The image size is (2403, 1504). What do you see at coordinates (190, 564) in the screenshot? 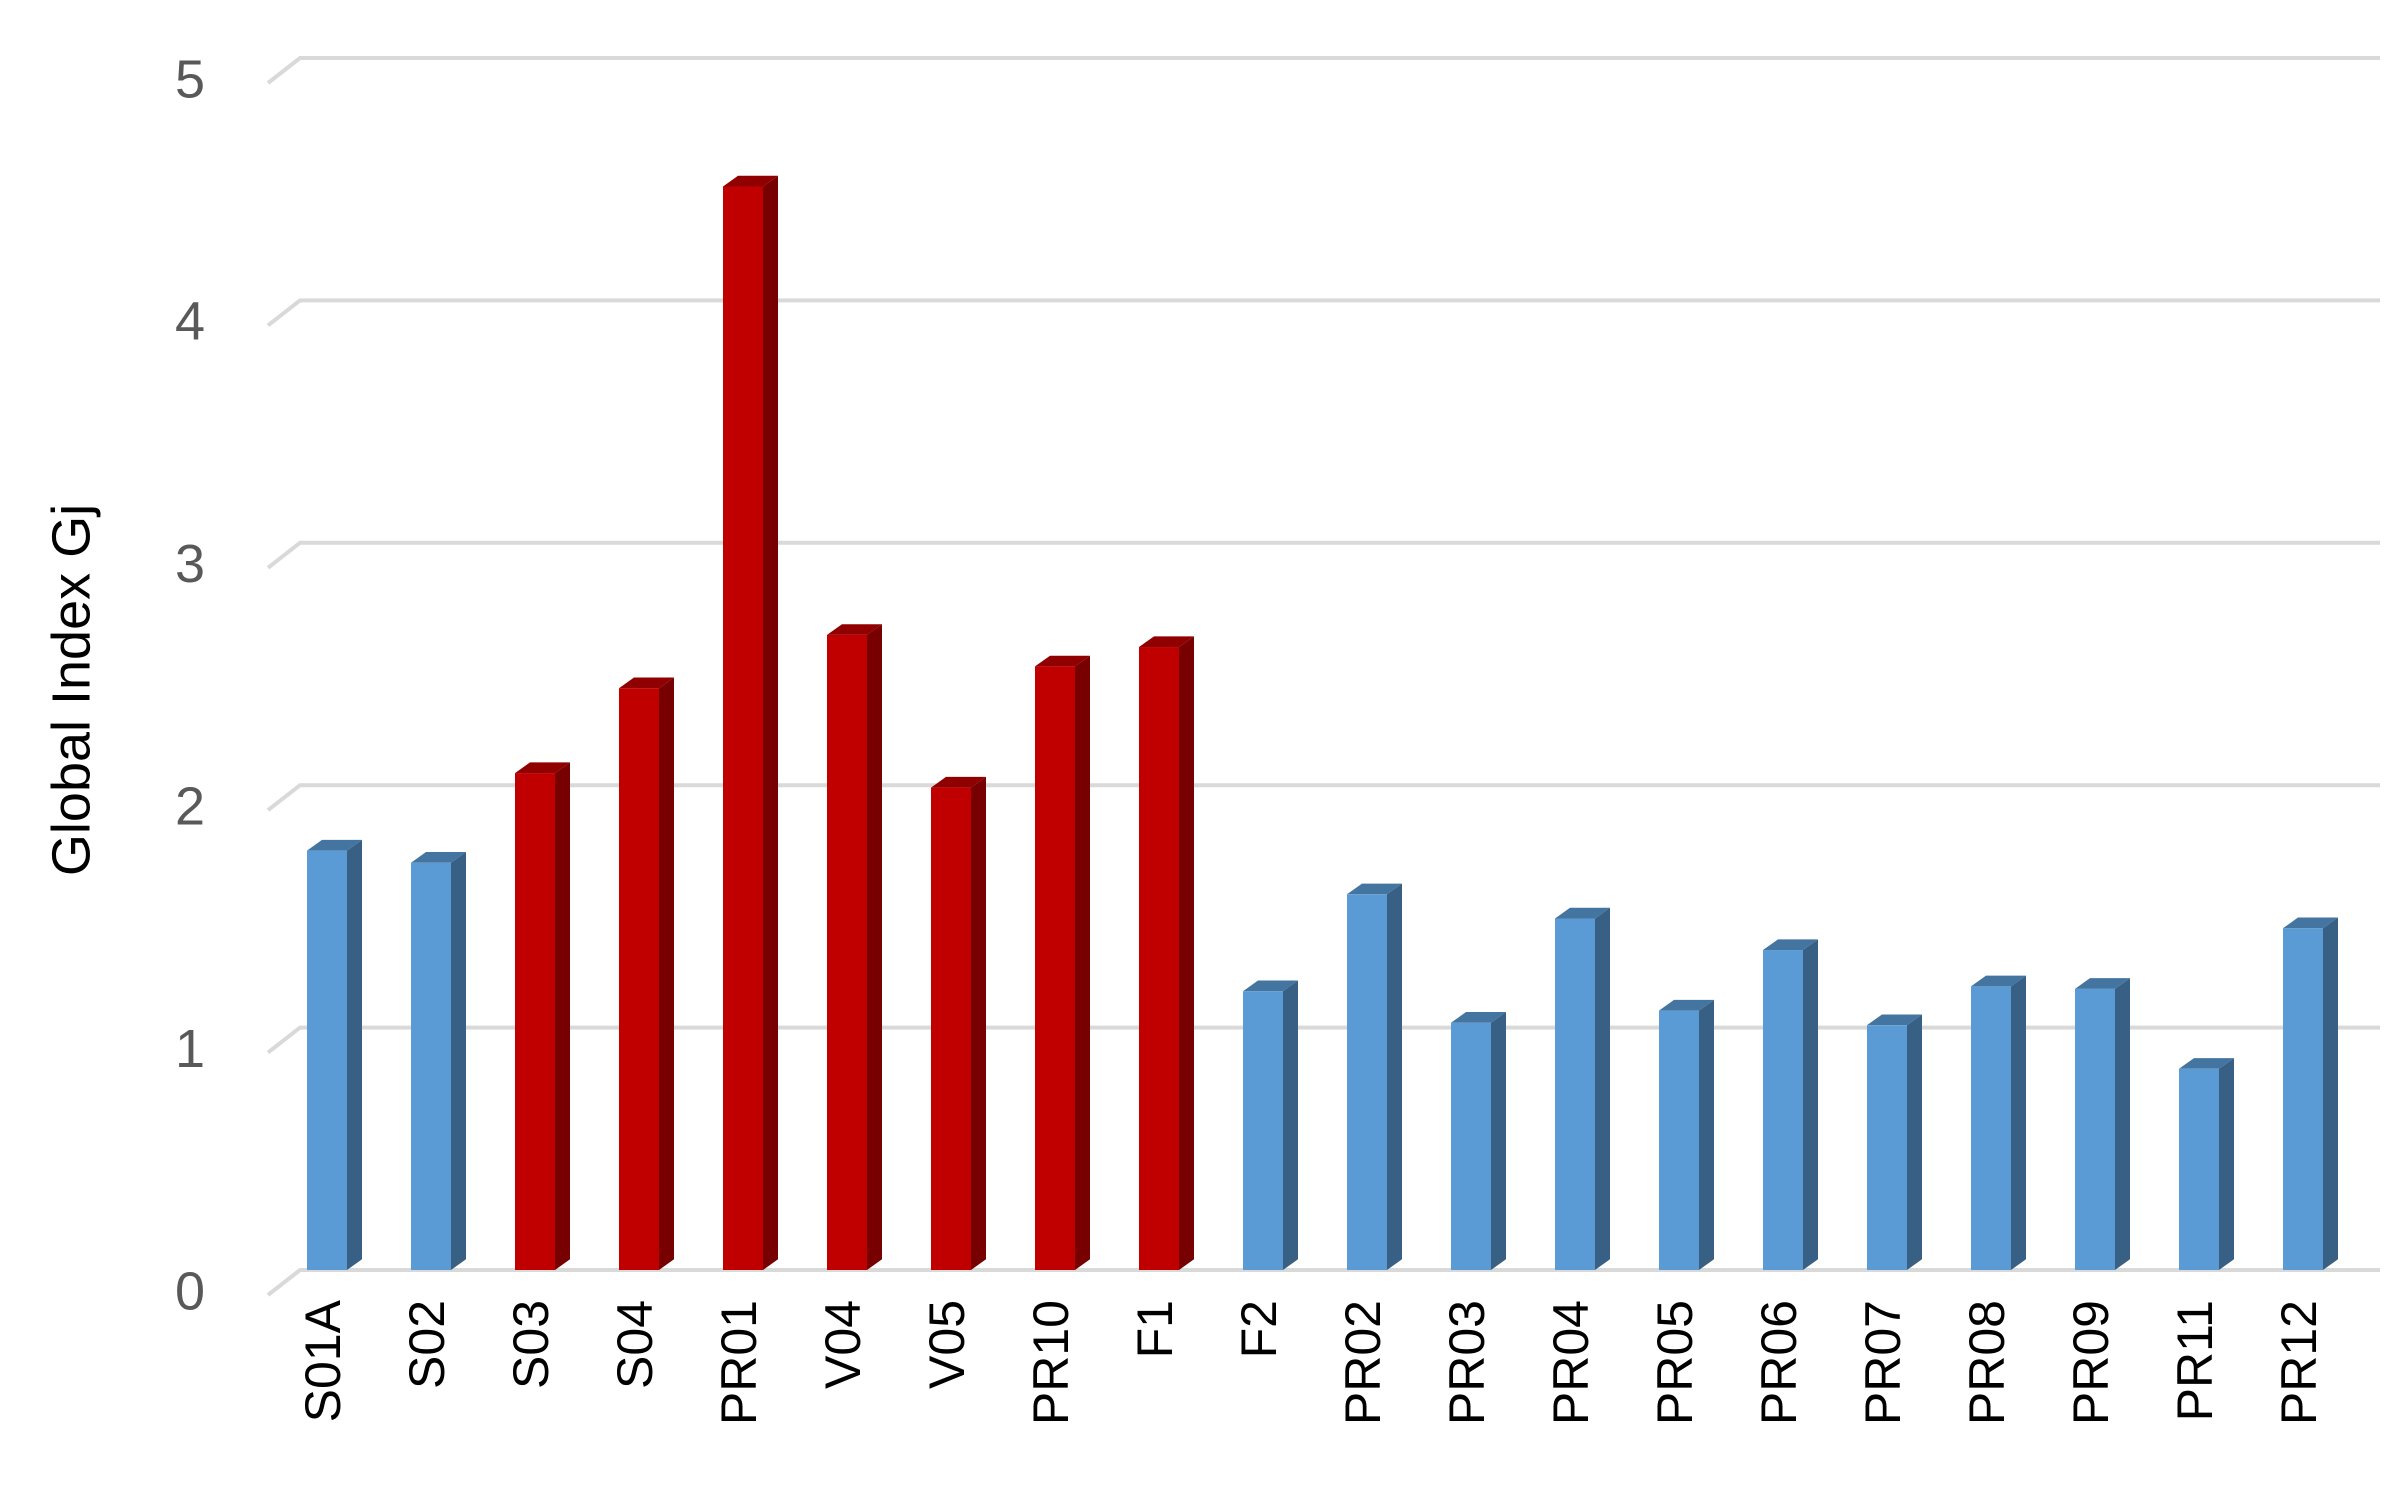
I see `y-tick-label: 3` at bounding box center [190, 564].